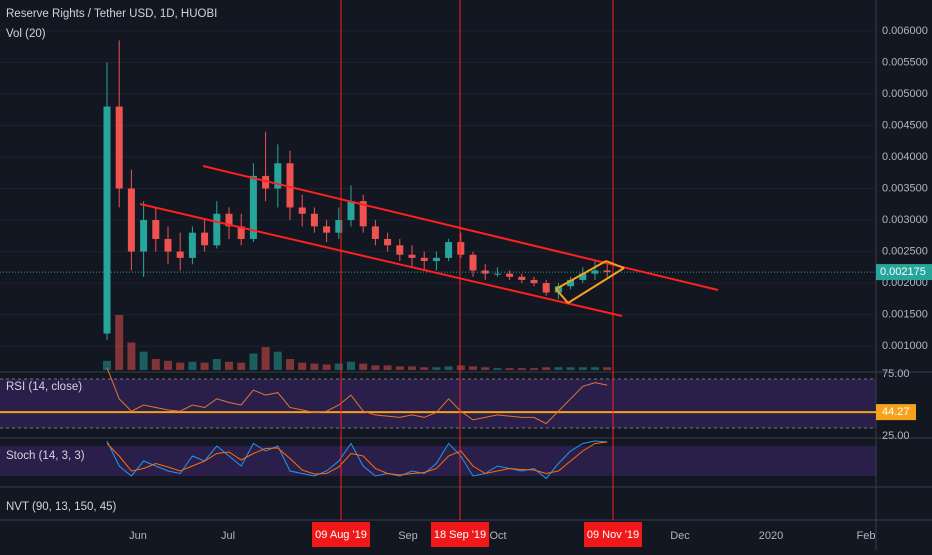 This screenshot has height=555, width=932. I want to click on volume-label: Vol (20), so click(26, 34).